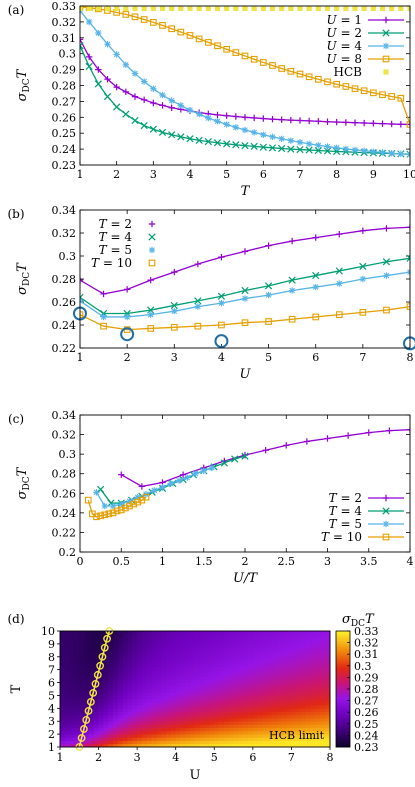 This screenshot has height=787, width=415. Describe the element at coordinates (64, 302) in the screenshot. I see `y-tick-label: 0.26` at that location.